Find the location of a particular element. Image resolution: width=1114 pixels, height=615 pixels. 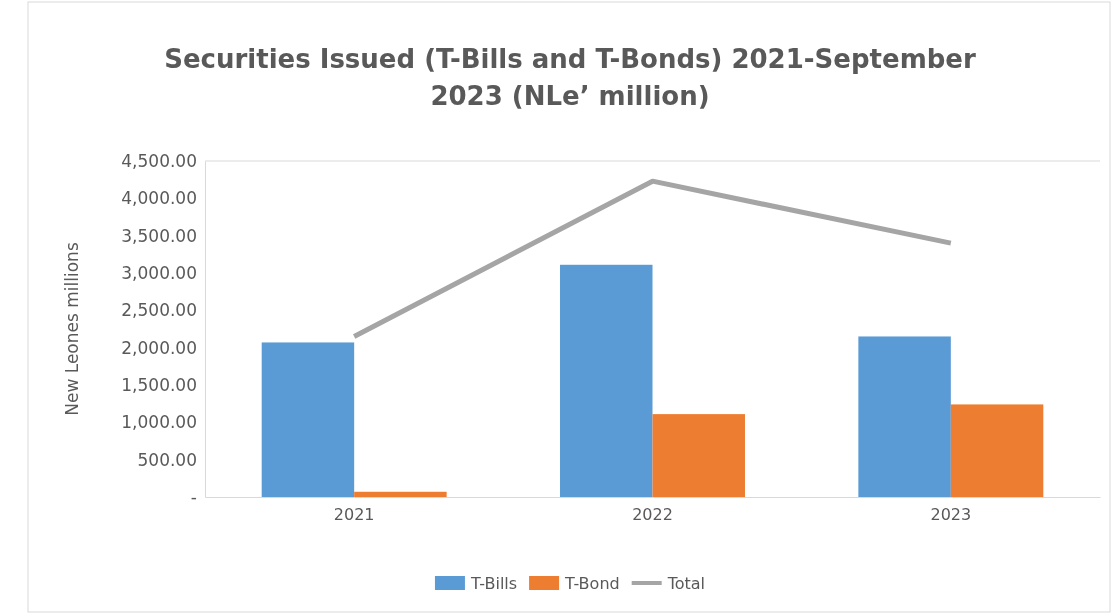

chart-title: Securities Issued (T-Bills and T-Bonds) 2021-September 2023 (NLe’ million) is located at coordinates (570, 77).